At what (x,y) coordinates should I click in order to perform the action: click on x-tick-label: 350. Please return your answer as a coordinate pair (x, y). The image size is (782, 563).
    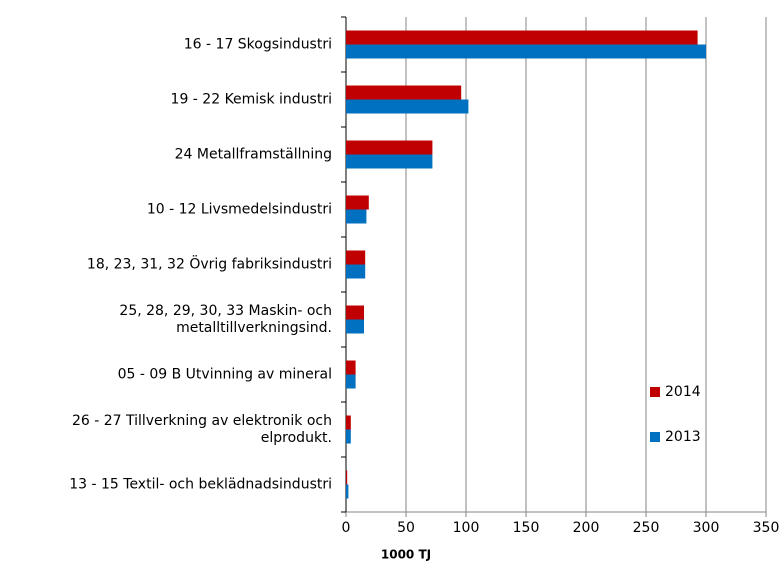
    Looking at the image, I should click on (766, 528).